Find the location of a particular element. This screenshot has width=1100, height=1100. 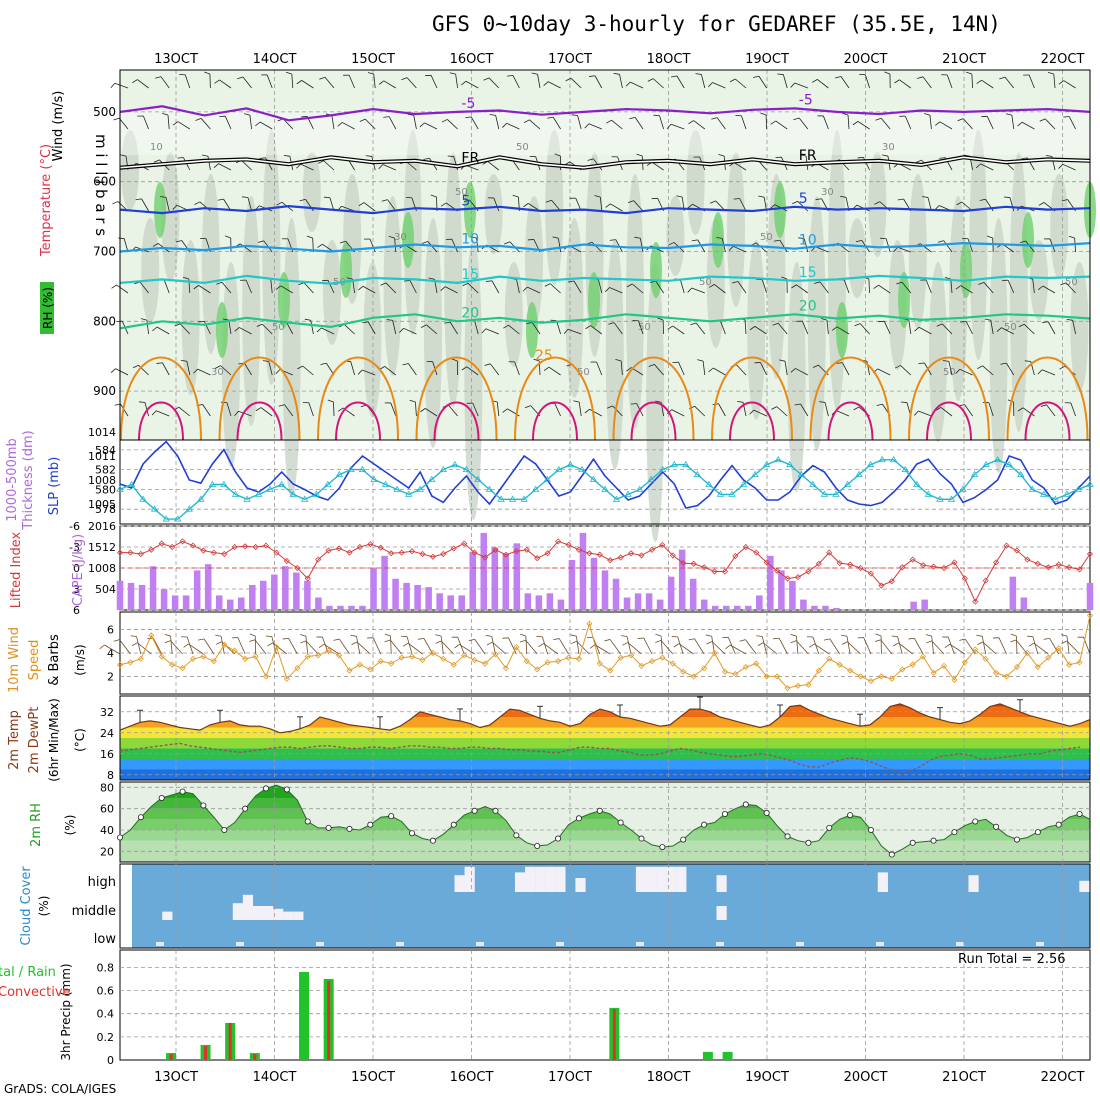

rh-tick: 60 is located at coordinates (107, 809).